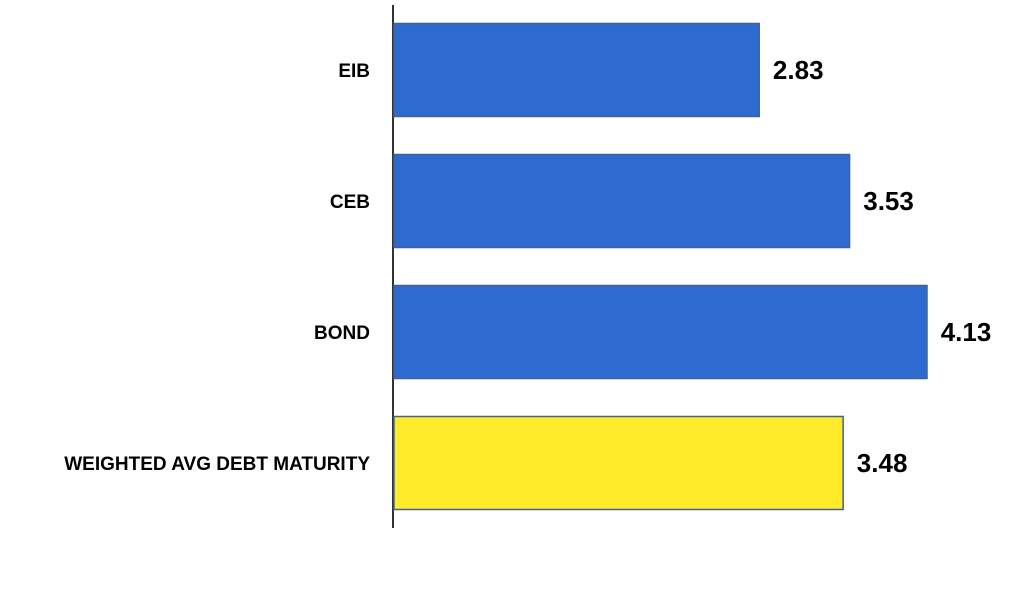 Image resolution: width=1027 pixels, height=616 pixels. What do you see at coordinates (350, 202) in the screenshot?
I see `category-label: CEB` at bounding box center [350, 202].